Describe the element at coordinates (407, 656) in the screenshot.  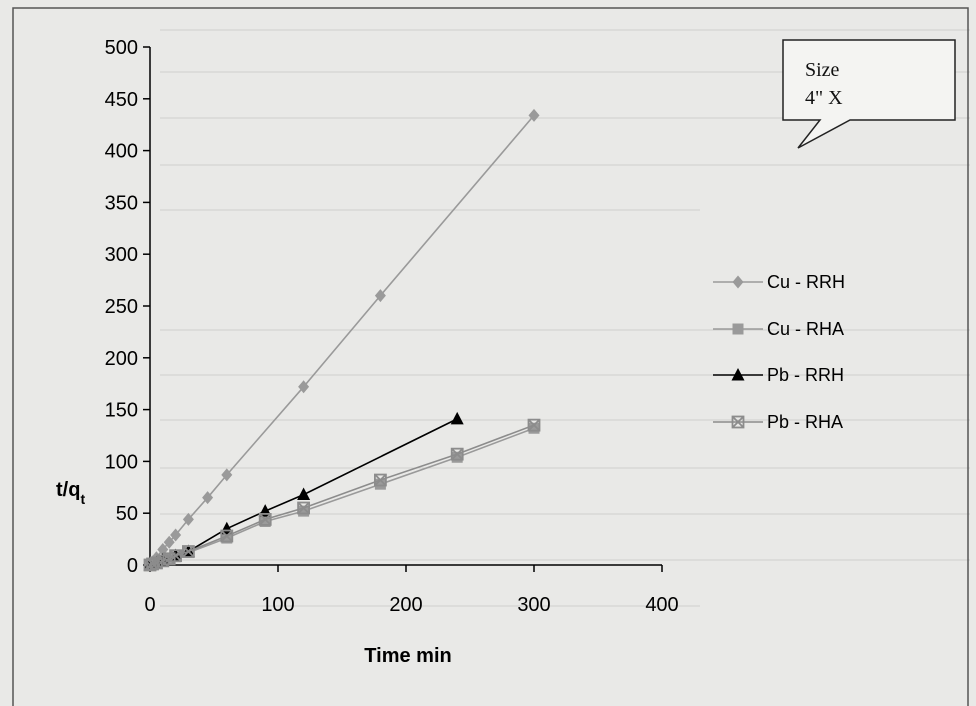
I see `x-axis-title: Time min` at that location.